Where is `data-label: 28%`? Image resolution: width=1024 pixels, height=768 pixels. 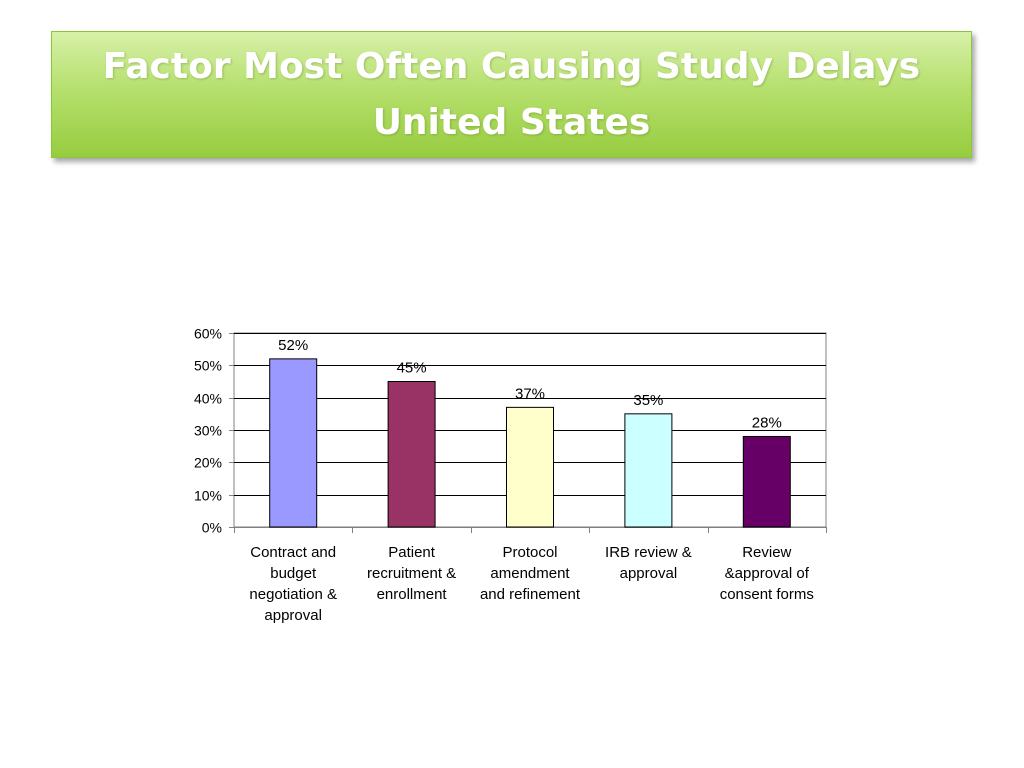 data-label: 28% is located at coordinates (767, 422).